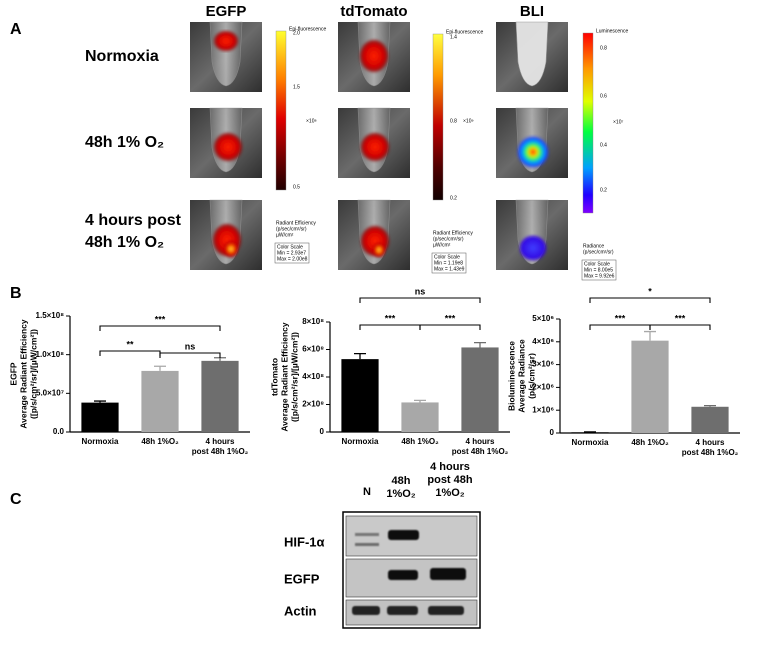 The image size is (761, 649). What do you see at coordinates (543, 409) in the screenshot?
I see `y-tick-label: 1×10⁶` at bounding box center [543, 409].